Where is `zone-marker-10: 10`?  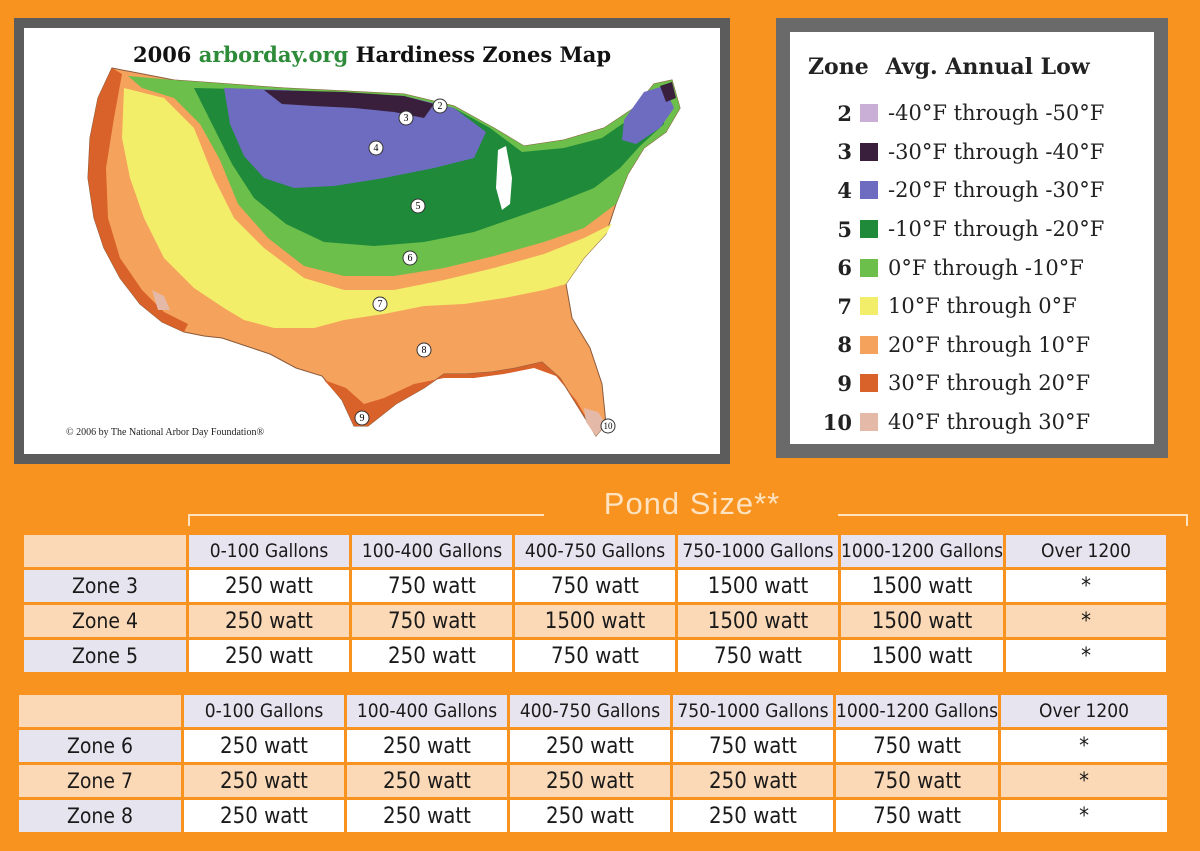 zone-marker-10: 10 is located at coordinates (608, 426).